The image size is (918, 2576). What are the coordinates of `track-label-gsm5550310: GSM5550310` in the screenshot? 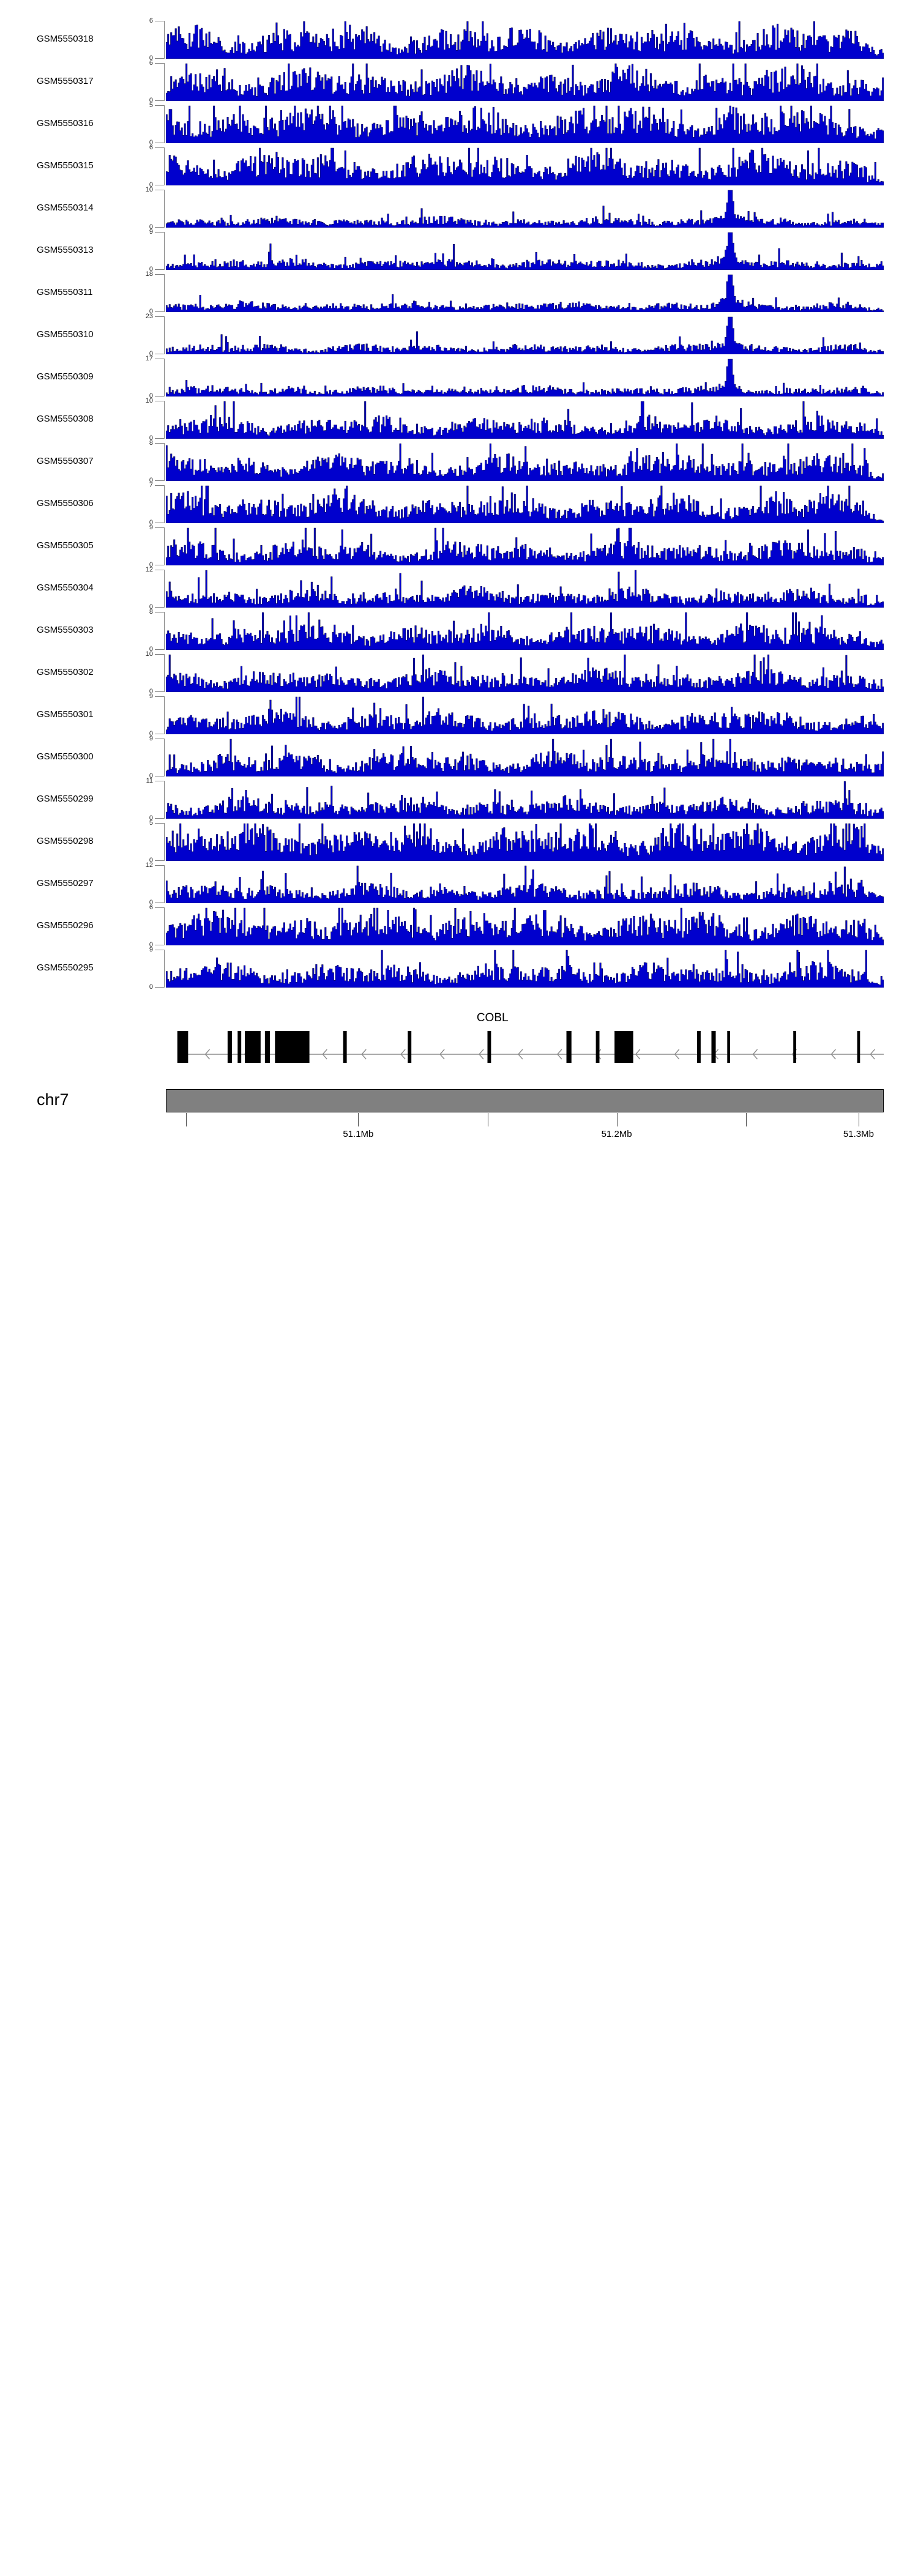 It's located at (65, 334).